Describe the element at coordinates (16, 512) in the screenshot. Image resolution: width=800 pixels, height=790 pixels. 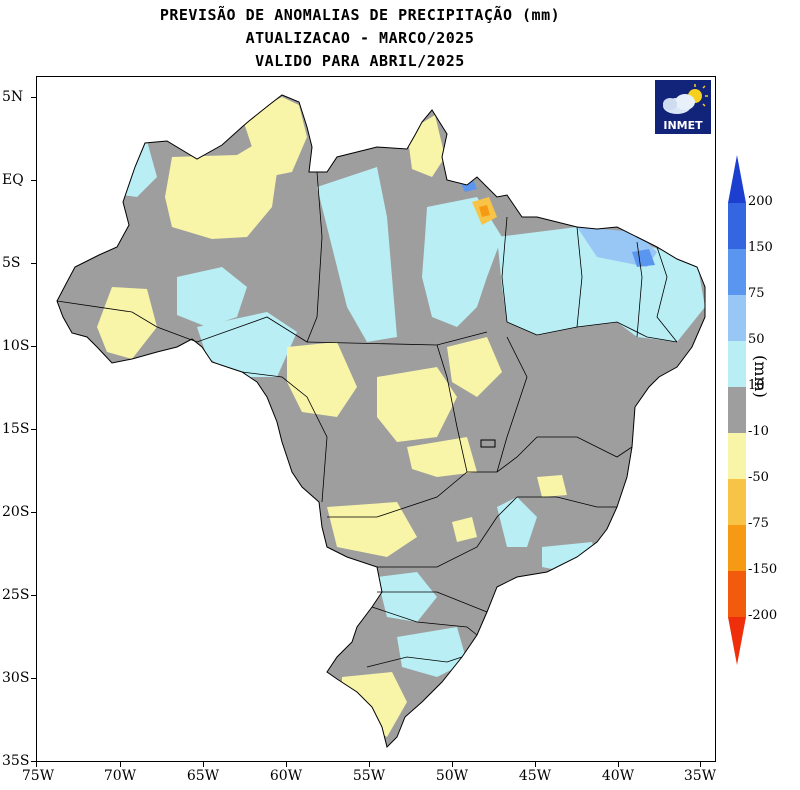
I see `lat-label: 20S` at that location.